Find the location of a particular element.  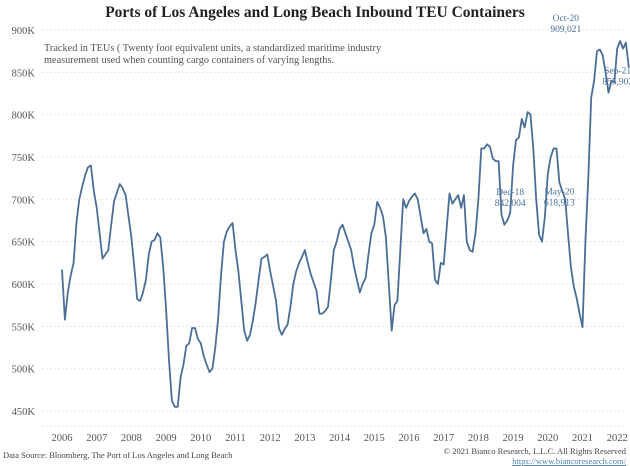

x-tick-label: 2015 is located at coordinates (374, 438).